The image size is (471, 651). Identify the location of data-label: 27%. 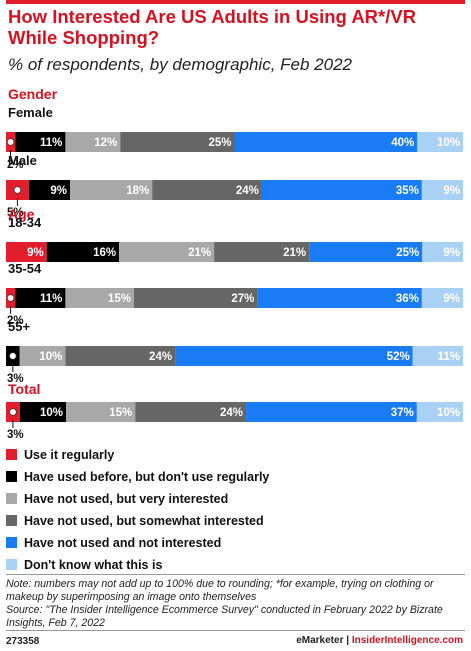
(242, 299).